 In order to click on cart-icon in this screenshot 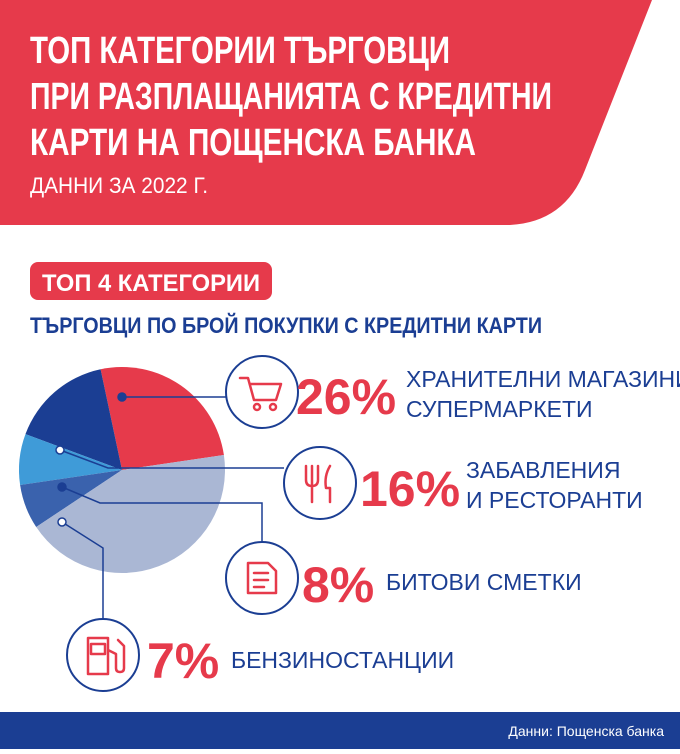, I will do `click(260, 389)`.